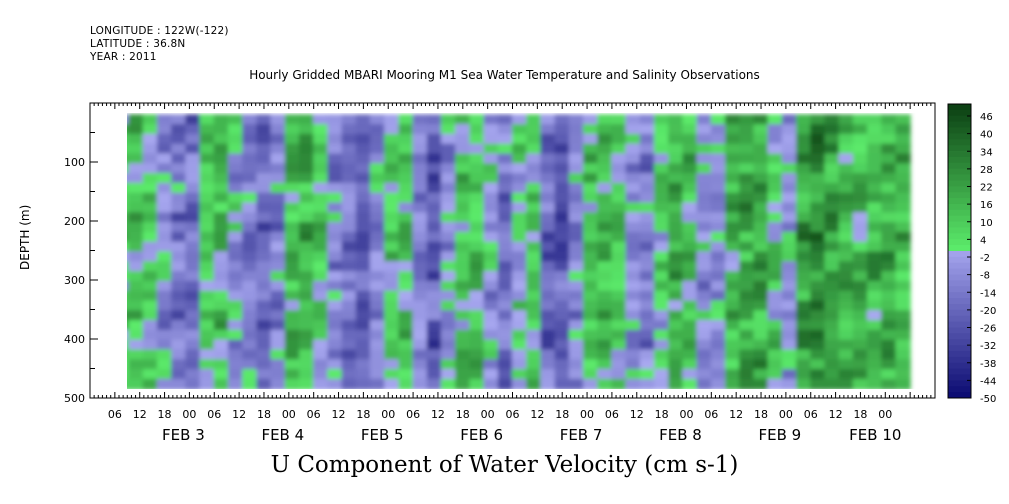 The width and height of the screenshot is (1009, 504). Describe the element at coordinates (413, 414) in the screenshot. I see `x-hour-label: 06` at that location.